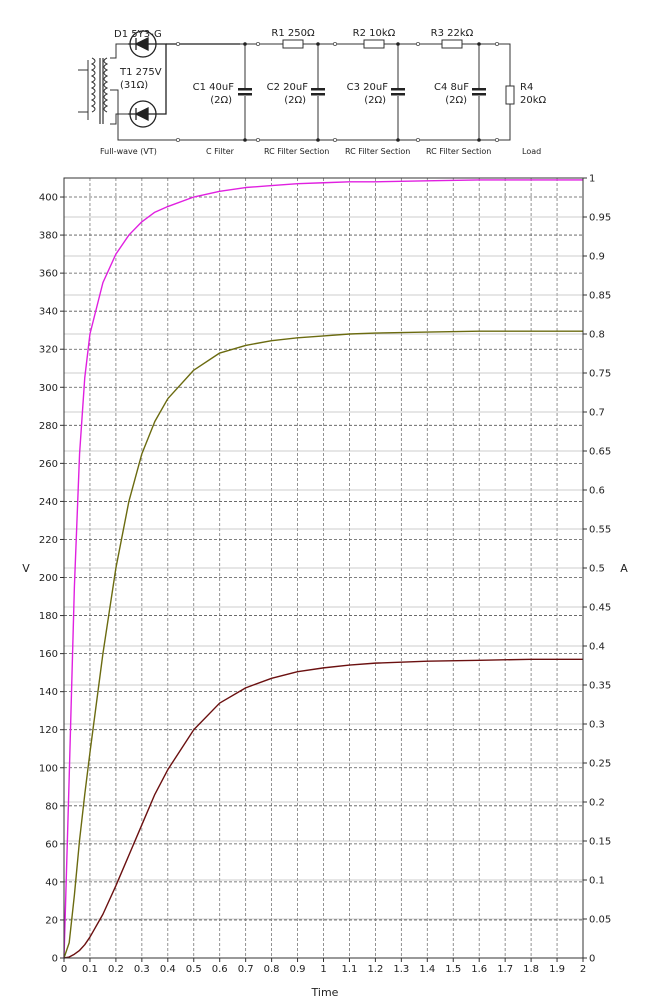  Describe the element at coordinates (127, 92) in the screenshot. I see `transformer-t1` at that location.